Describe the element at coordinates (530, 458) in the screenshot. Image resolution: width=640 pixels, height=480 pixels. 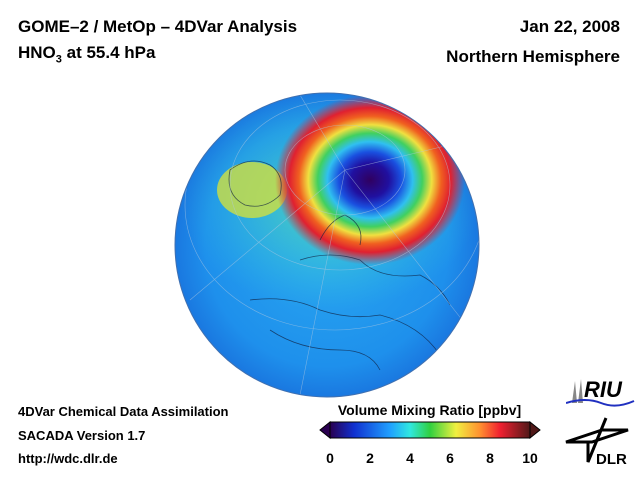
I see `colorbar-tick: 10` at that location.